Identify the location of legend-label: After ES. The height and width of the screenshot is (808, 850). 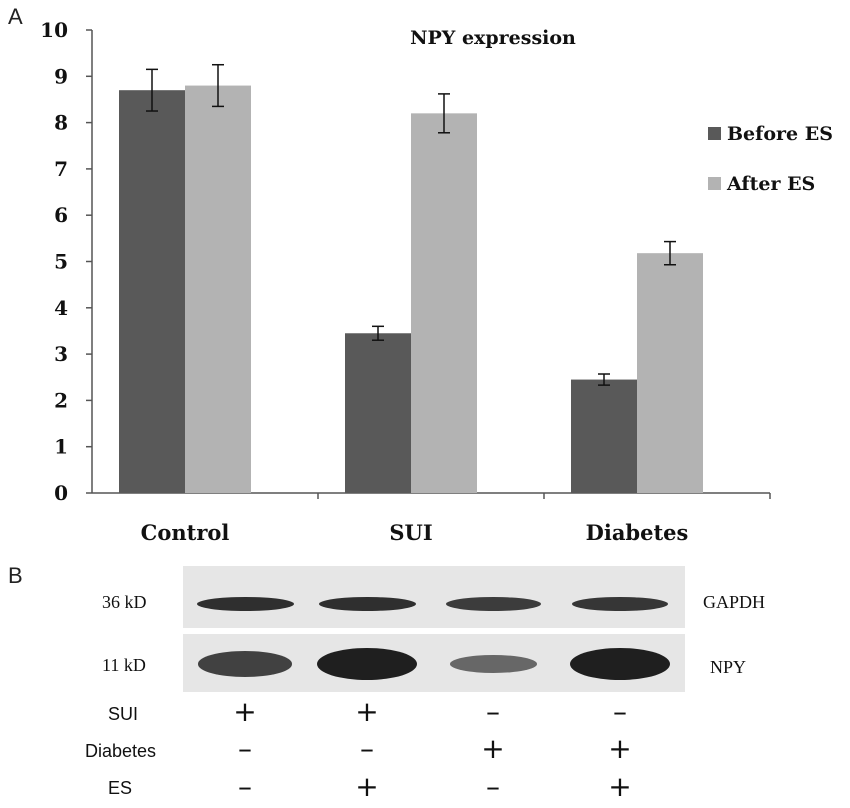
(770, 184).